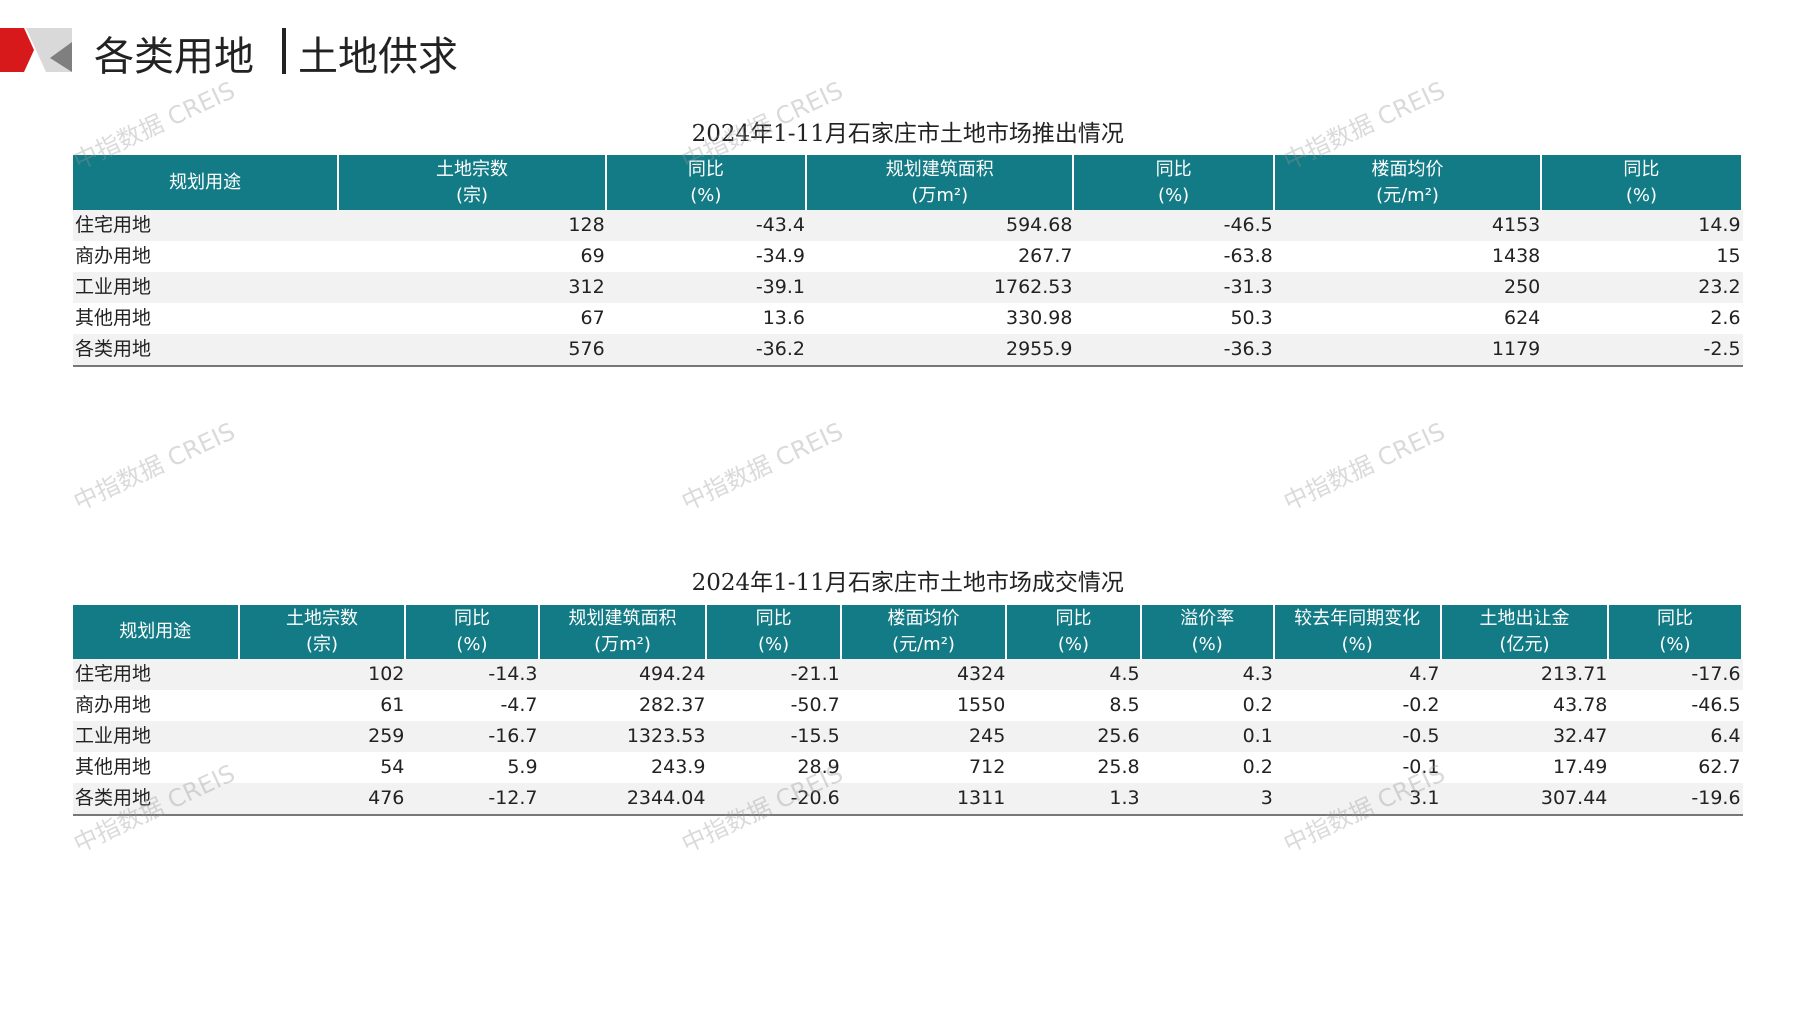  I want to click on cell-value: -34.9, so click(780, 256).